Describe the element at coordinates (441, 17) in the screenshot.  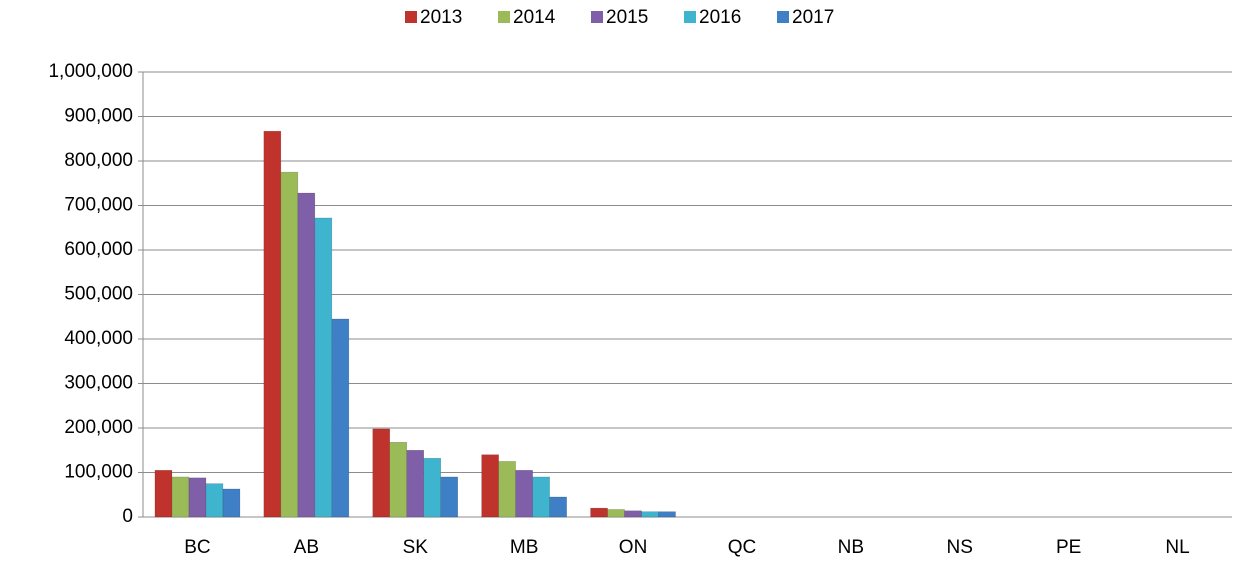
I see `legend-label: 2013` at that location.